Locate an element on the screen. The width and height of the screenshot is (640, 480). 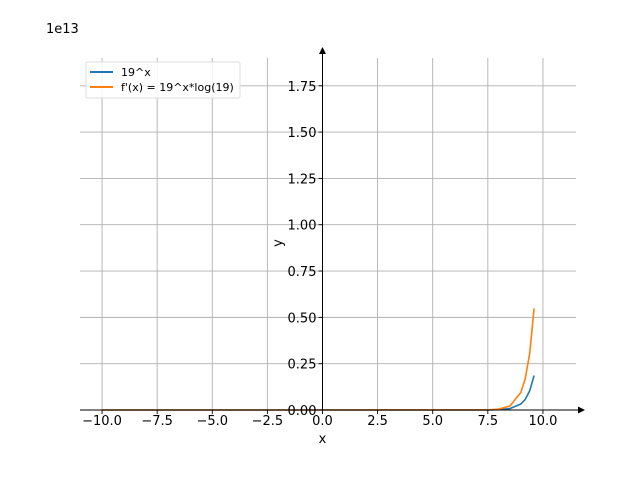
x-axis-label: x is located at coordinates (323, 439).